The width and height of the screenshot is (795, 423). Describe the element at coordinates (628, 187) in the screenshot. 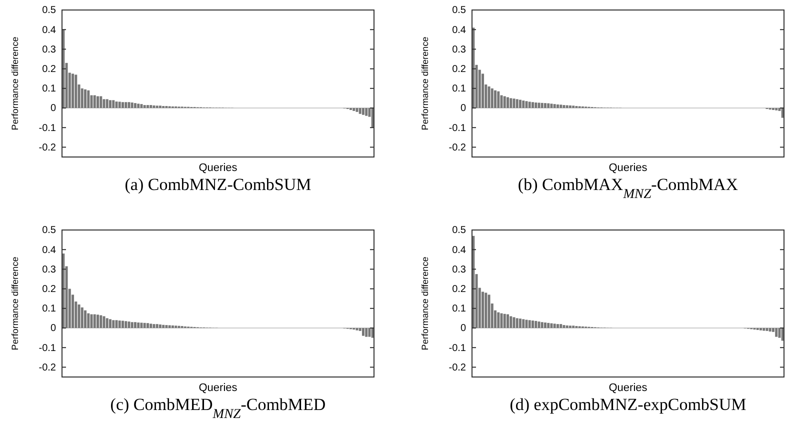

I see `text: (b) CombMAX$_{MNZ}$-CombMAX` at that location.